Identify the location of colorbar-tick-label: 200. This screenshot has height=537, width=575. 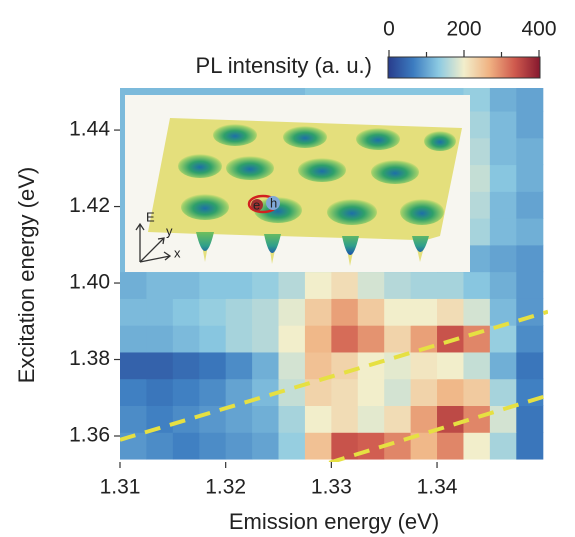
(463, 29).